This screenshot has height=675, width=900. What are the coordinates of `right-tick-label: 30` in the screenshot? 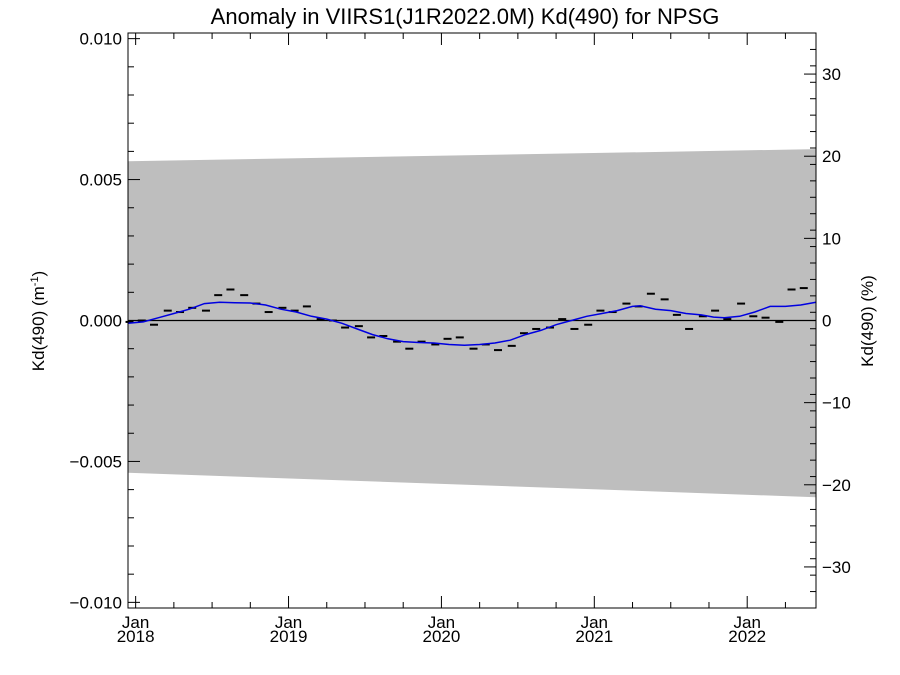 It's located at (831, 74).